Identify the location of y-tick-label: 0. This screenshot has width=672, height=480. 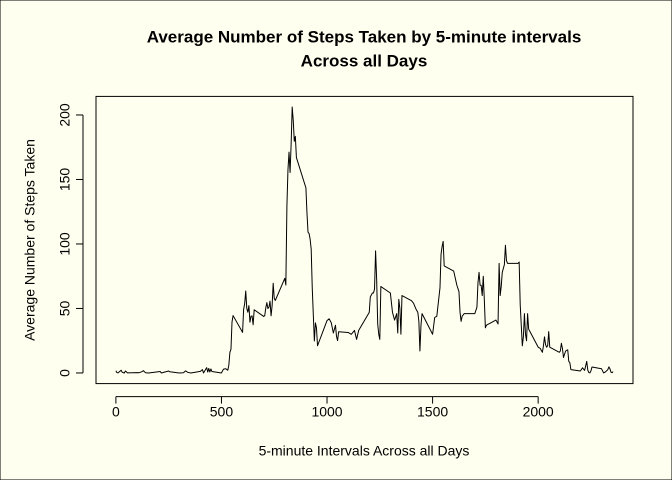
(65, 373).